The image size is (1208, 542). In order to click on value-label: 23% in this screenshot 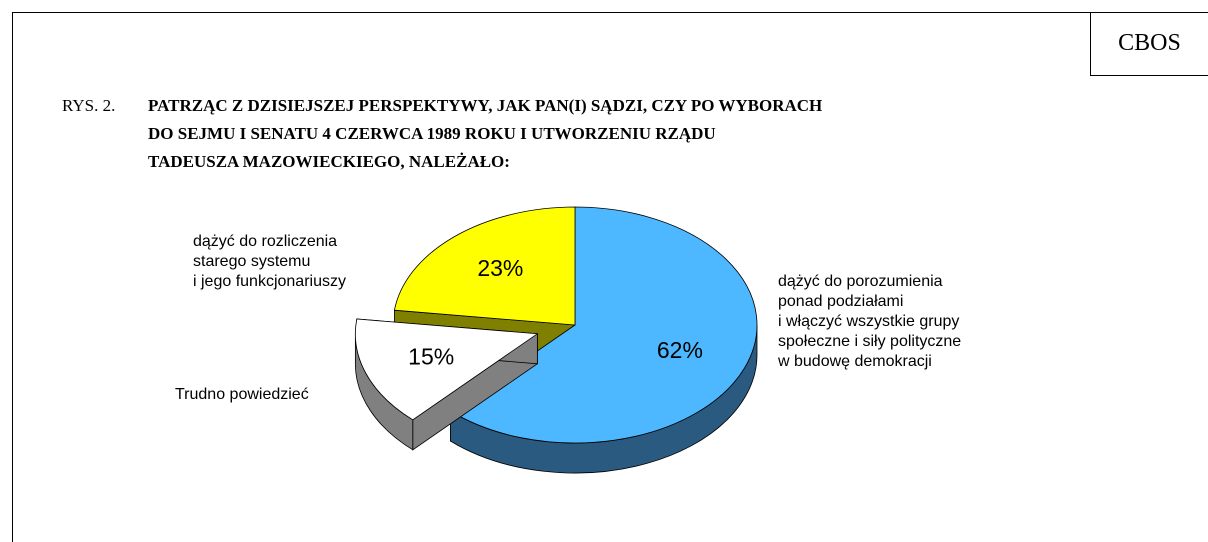, I will do `click(500, 268)`.